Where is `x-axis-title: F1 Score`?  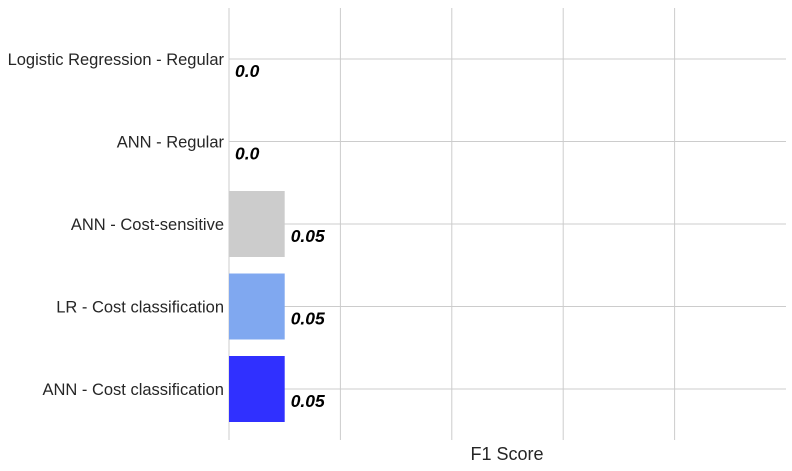
x-axis-title: F1 Score is located at coordinates (506, 454).